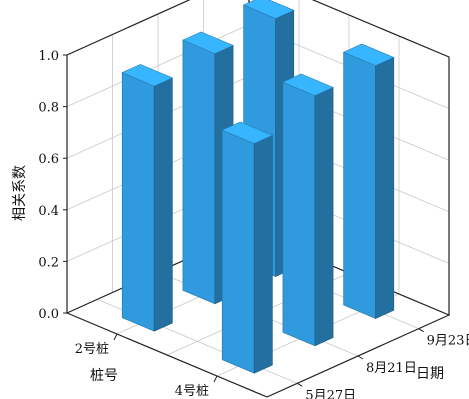 The height and width of the screenshot is (399, 469). What do you see at coordinates (92, 349) in the screenshot?
I see `x-tick-label: 2号桩` at bounding box center [92, 349].